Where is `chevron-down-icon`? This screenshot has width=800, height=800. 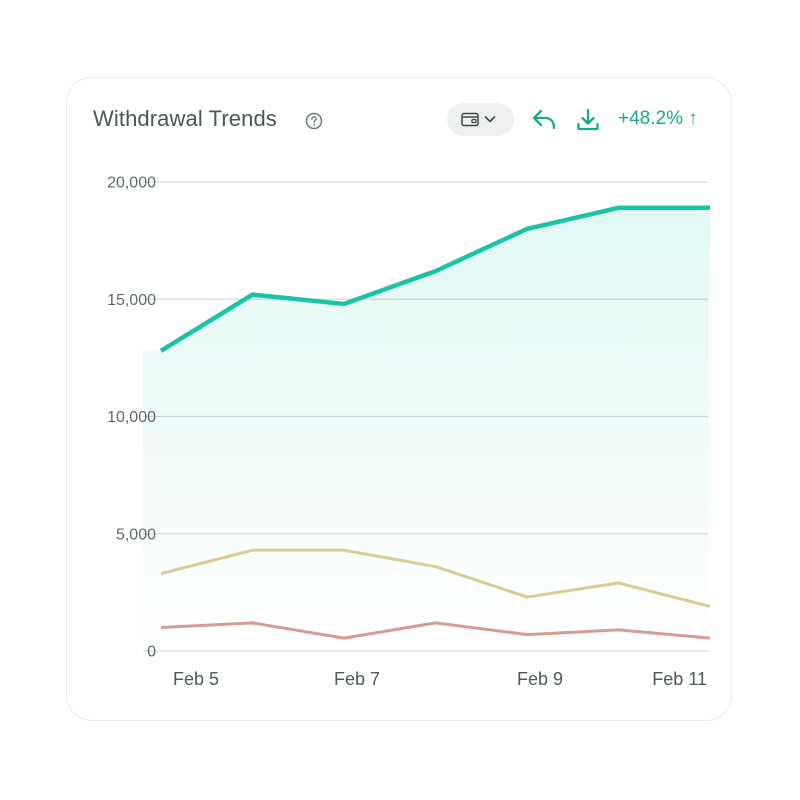
chevron-down-icon is located at coordinates (490, 119).